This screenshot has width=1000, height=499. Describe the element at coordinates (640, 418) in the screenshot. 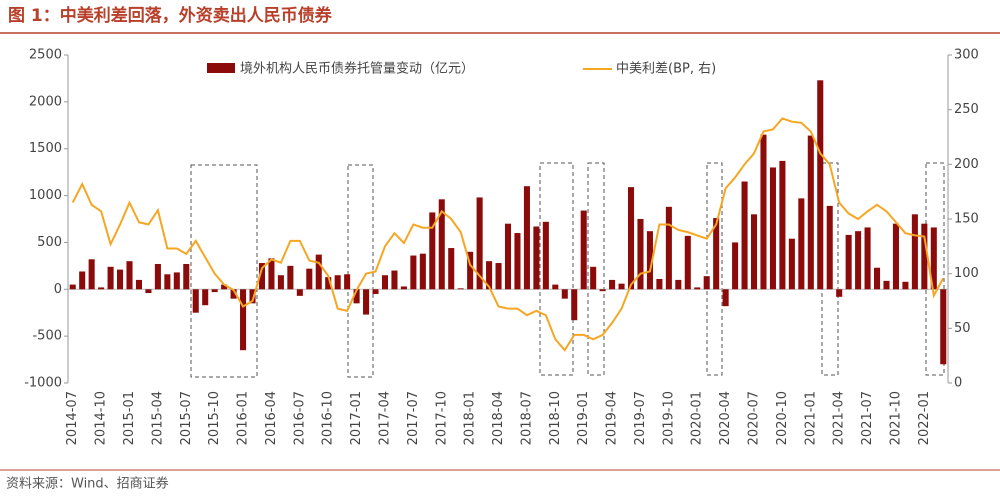

I see `x-tick-label: 2019-07` at that location.